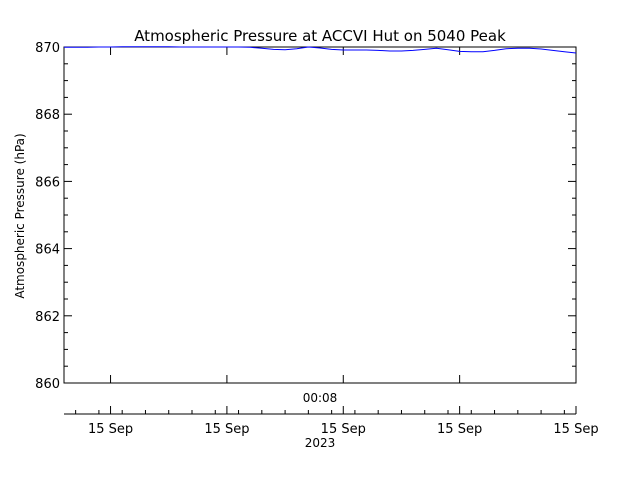  I want to click on series-line, so click(320, 50).